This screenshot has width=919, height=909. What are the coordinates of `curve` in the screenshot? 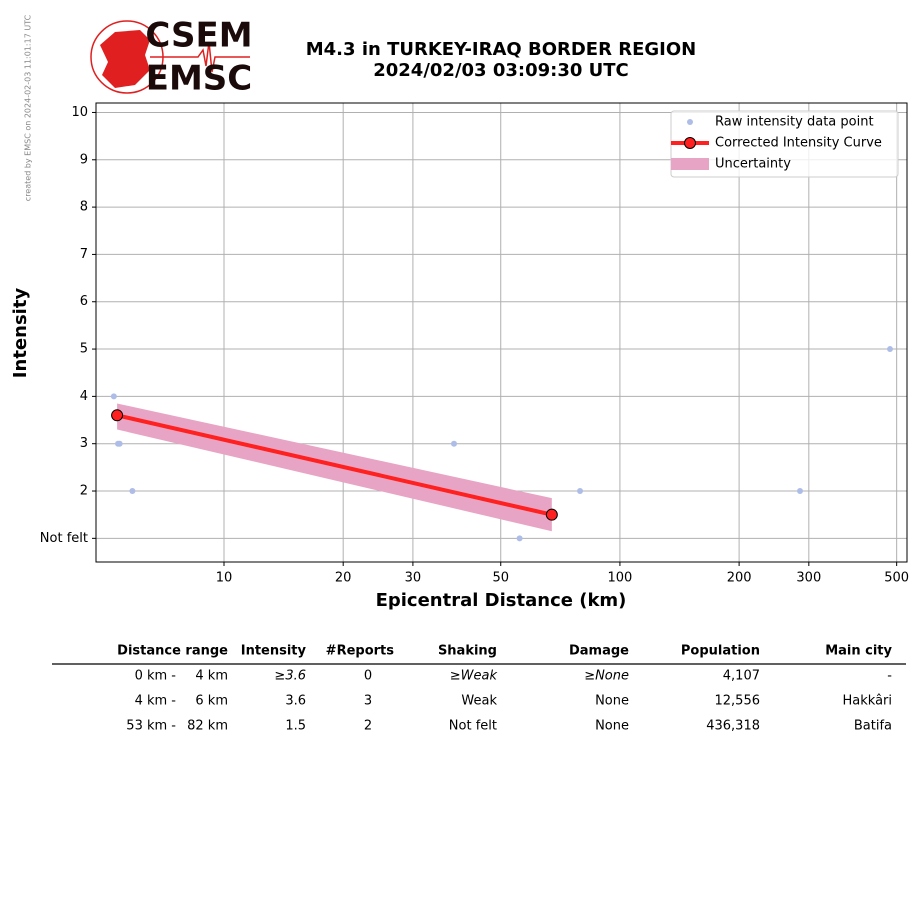 It's located at (334, 465).